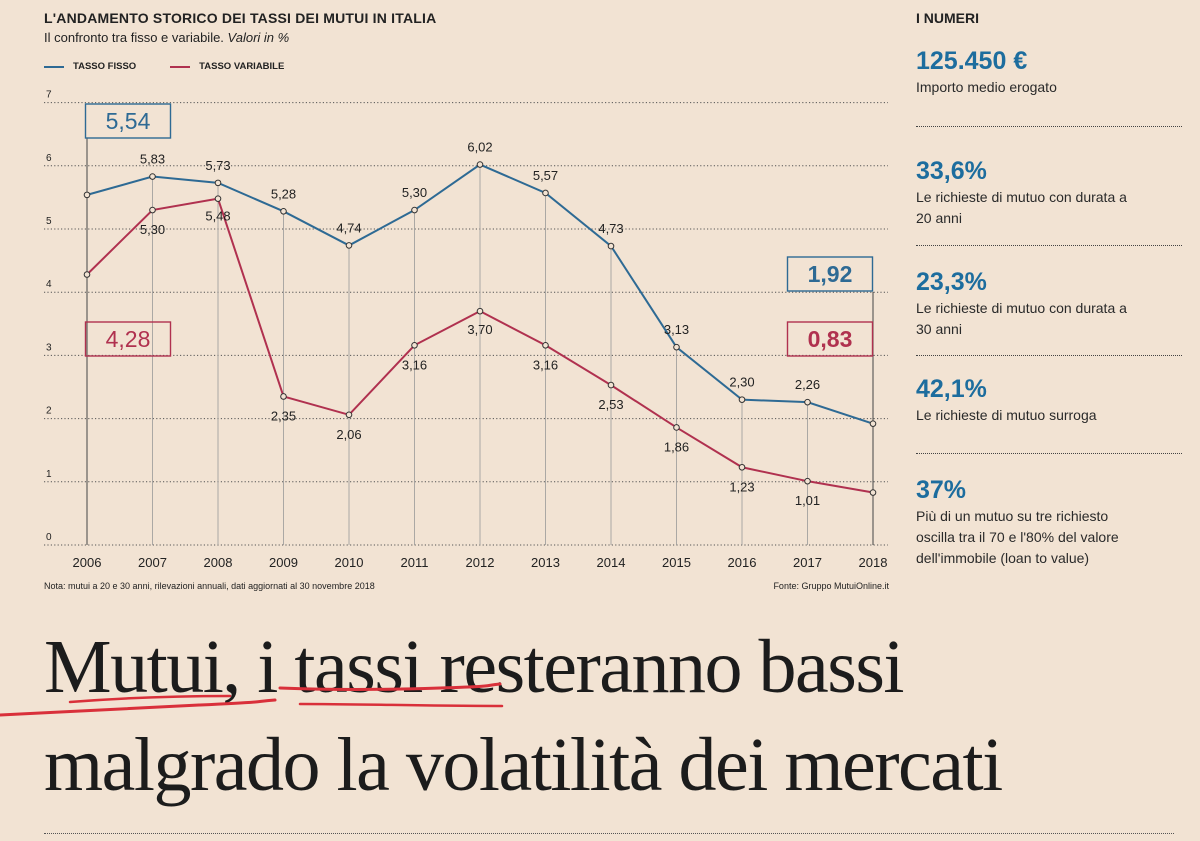  What do you see at coordinates (348, 434) in the screenshot?
I see `variable-data-label: 2,06` at bounding box center [348, 434].